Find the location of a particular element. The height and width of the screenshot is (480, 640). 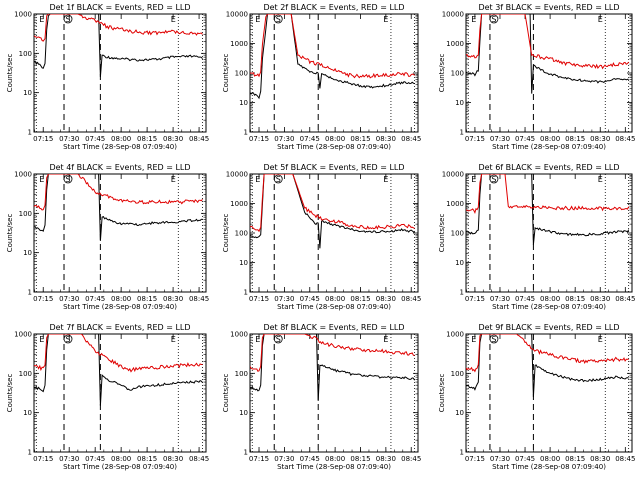

panel-title: Det 6f BLACK = Events, RED = LLD is located at coordinates (548, 167).